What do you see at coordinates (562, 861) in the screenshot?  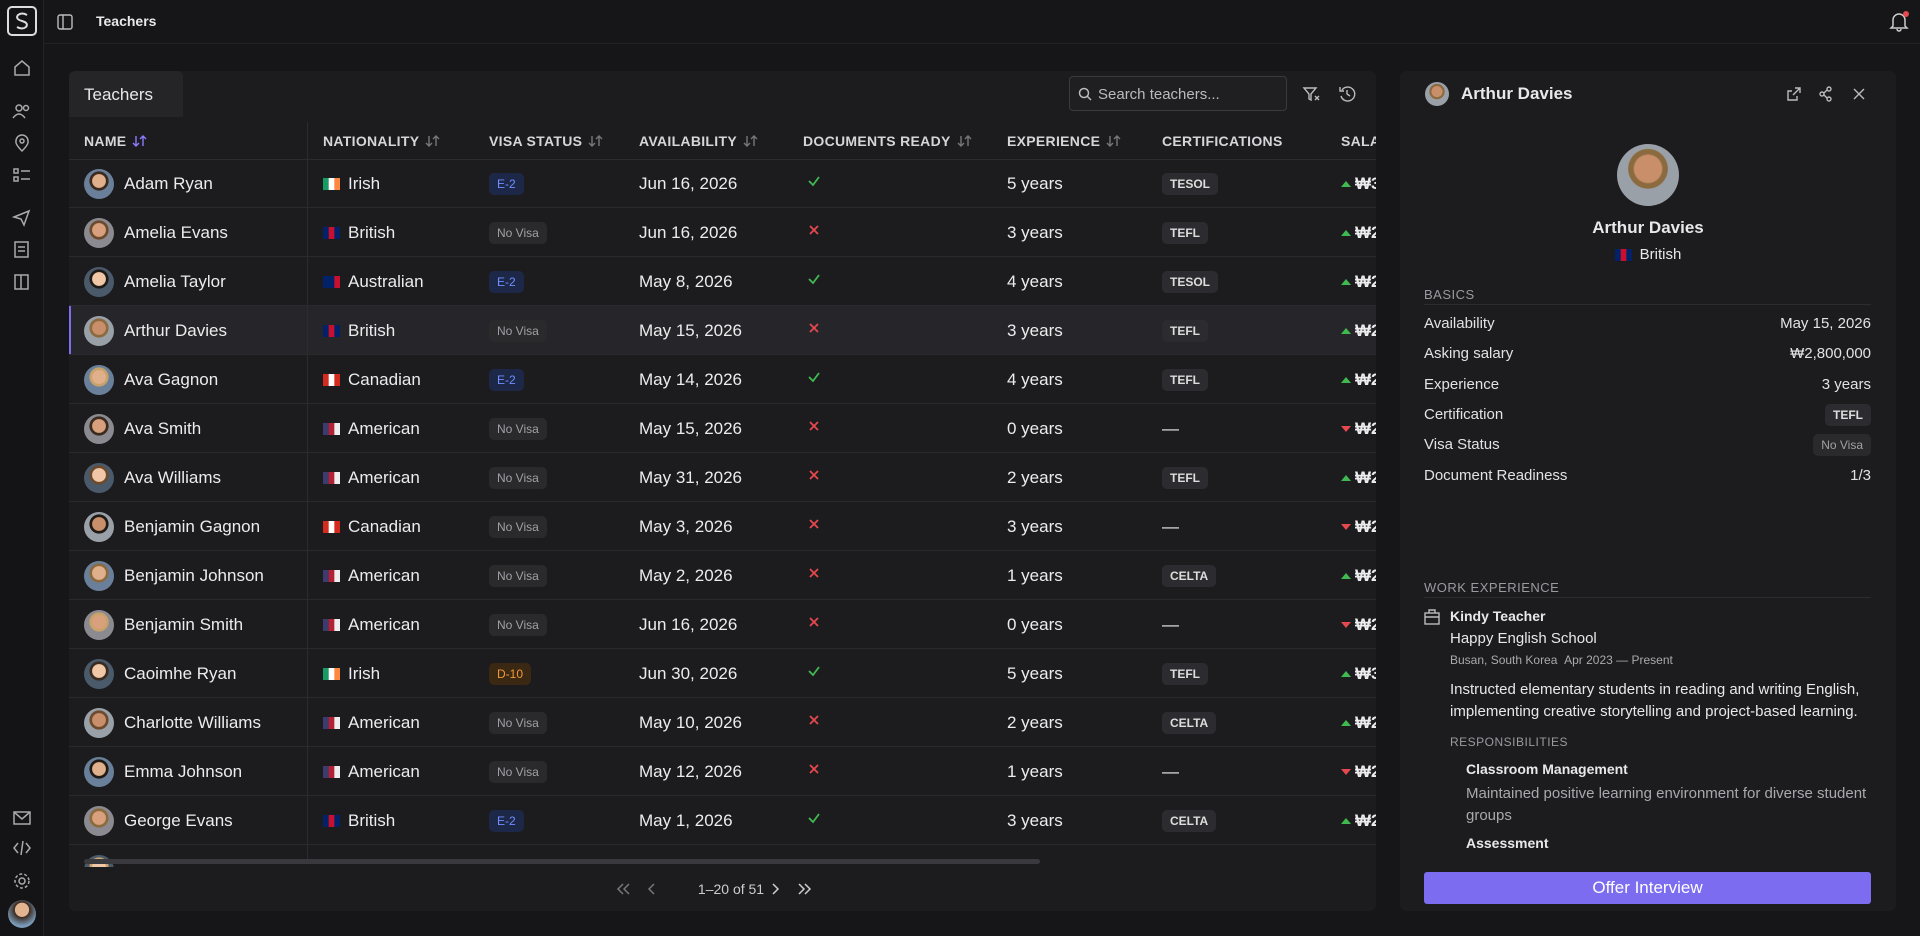 I see `horizontal-scrollbar` at bounding box center [562, 861].